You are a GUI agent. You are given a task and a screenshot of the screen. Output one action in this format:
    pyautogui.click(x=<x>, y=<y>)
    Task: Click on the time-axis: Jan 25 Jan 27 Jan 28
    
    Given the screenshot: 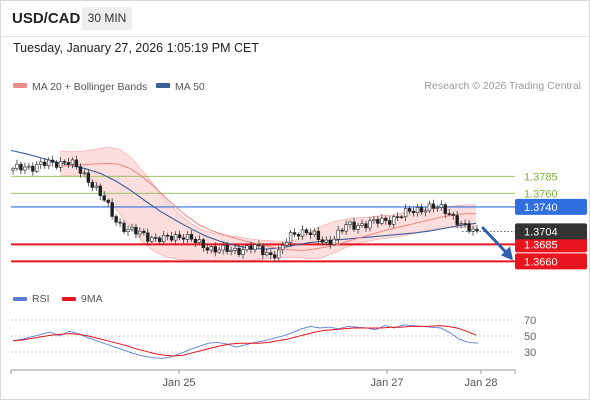 What is the action you would take?
    pyautogui.click(x=263, y=379)
    